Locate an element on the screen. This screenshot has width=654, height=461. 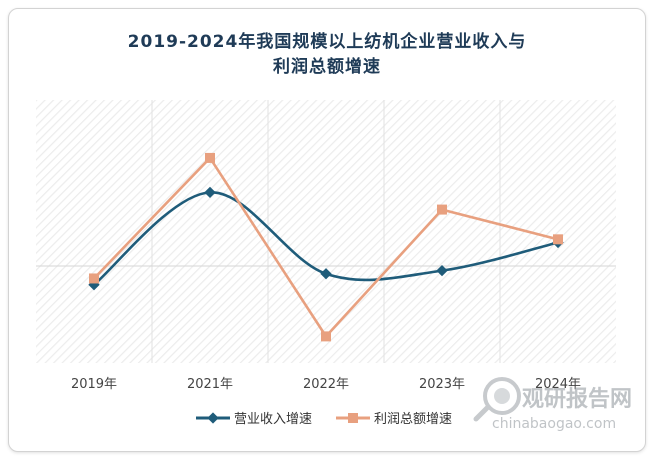
x-tick-label: 2019年 is located at coordinates (94, 384).